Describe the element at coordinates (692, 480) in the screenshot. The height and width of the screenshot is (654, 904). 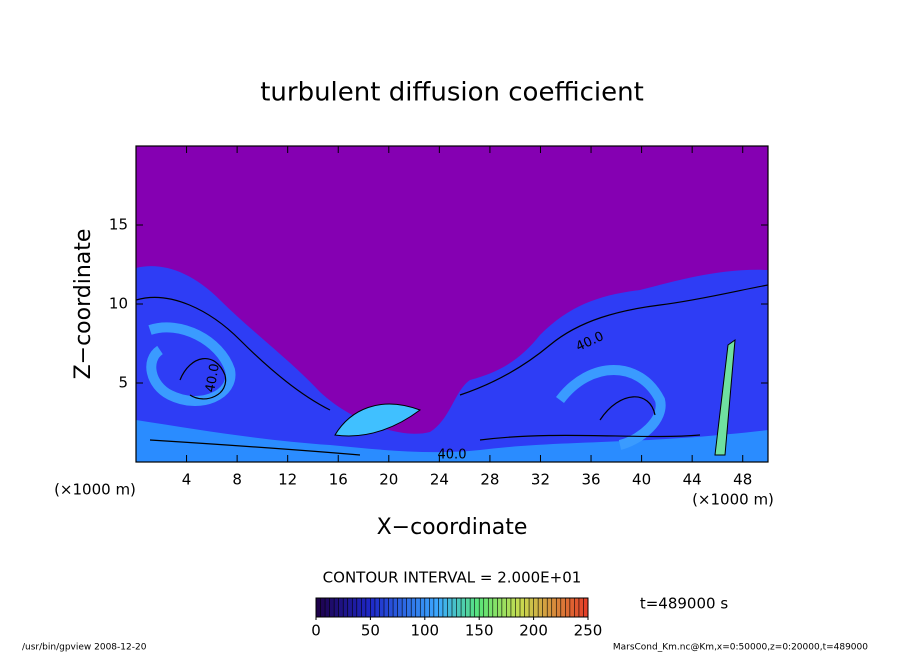
I see `x-tick-label: 44` at that location.